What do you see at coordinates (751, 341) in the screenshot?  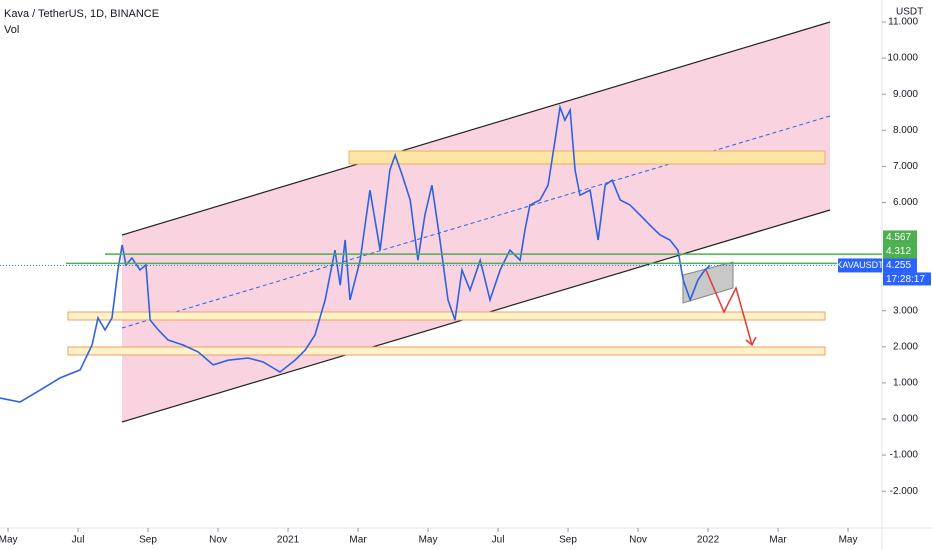 I see `arrow-head` at bounding box center [751, 341].